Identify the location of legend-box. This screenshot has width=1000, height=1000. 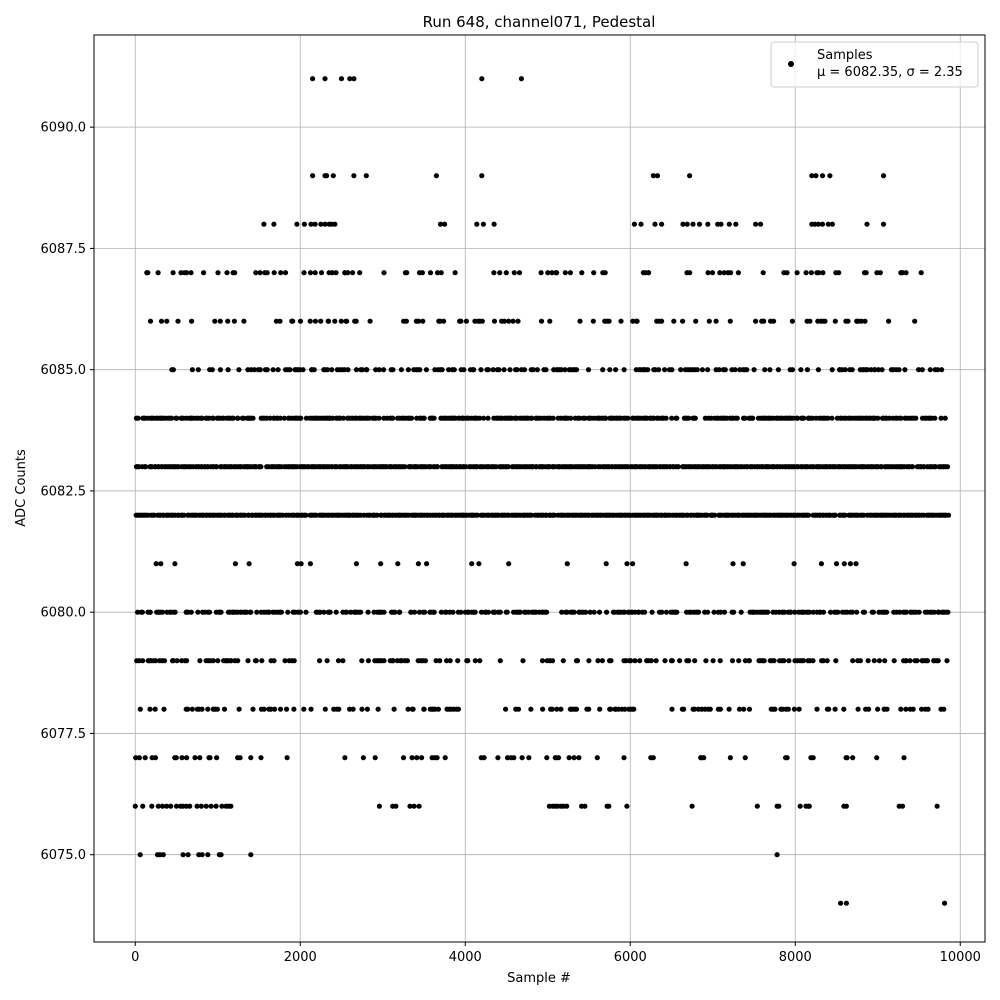
(874, 64).